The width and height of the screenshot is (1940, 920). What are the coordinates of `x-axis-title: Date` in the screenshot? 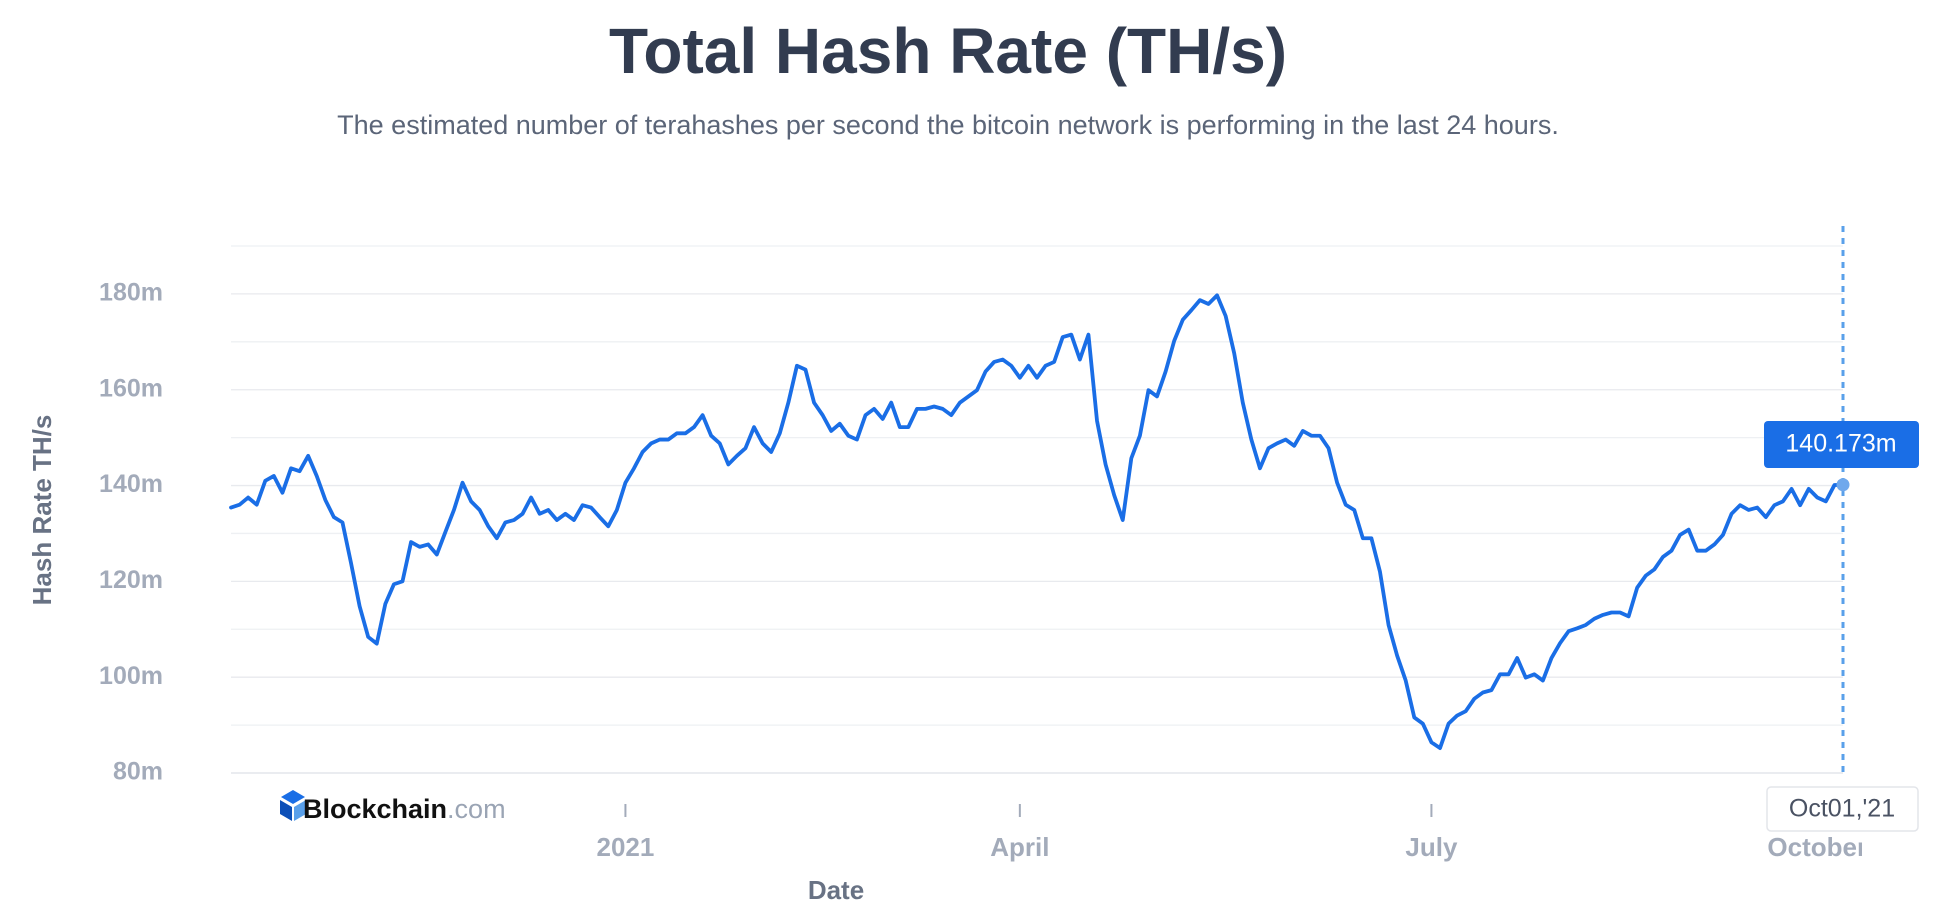 It's located at (836, 890).